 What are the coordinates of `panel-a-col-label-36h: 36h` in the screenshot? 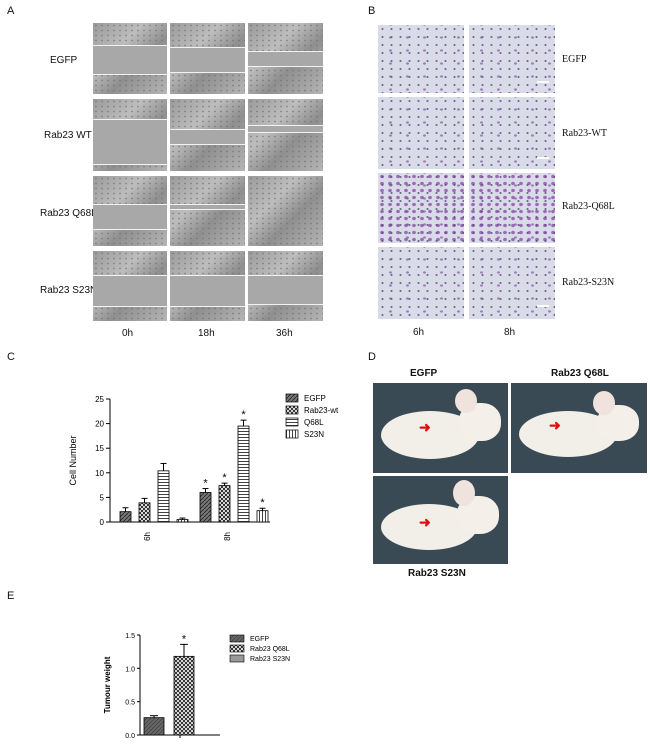 It's located at (284, 333).